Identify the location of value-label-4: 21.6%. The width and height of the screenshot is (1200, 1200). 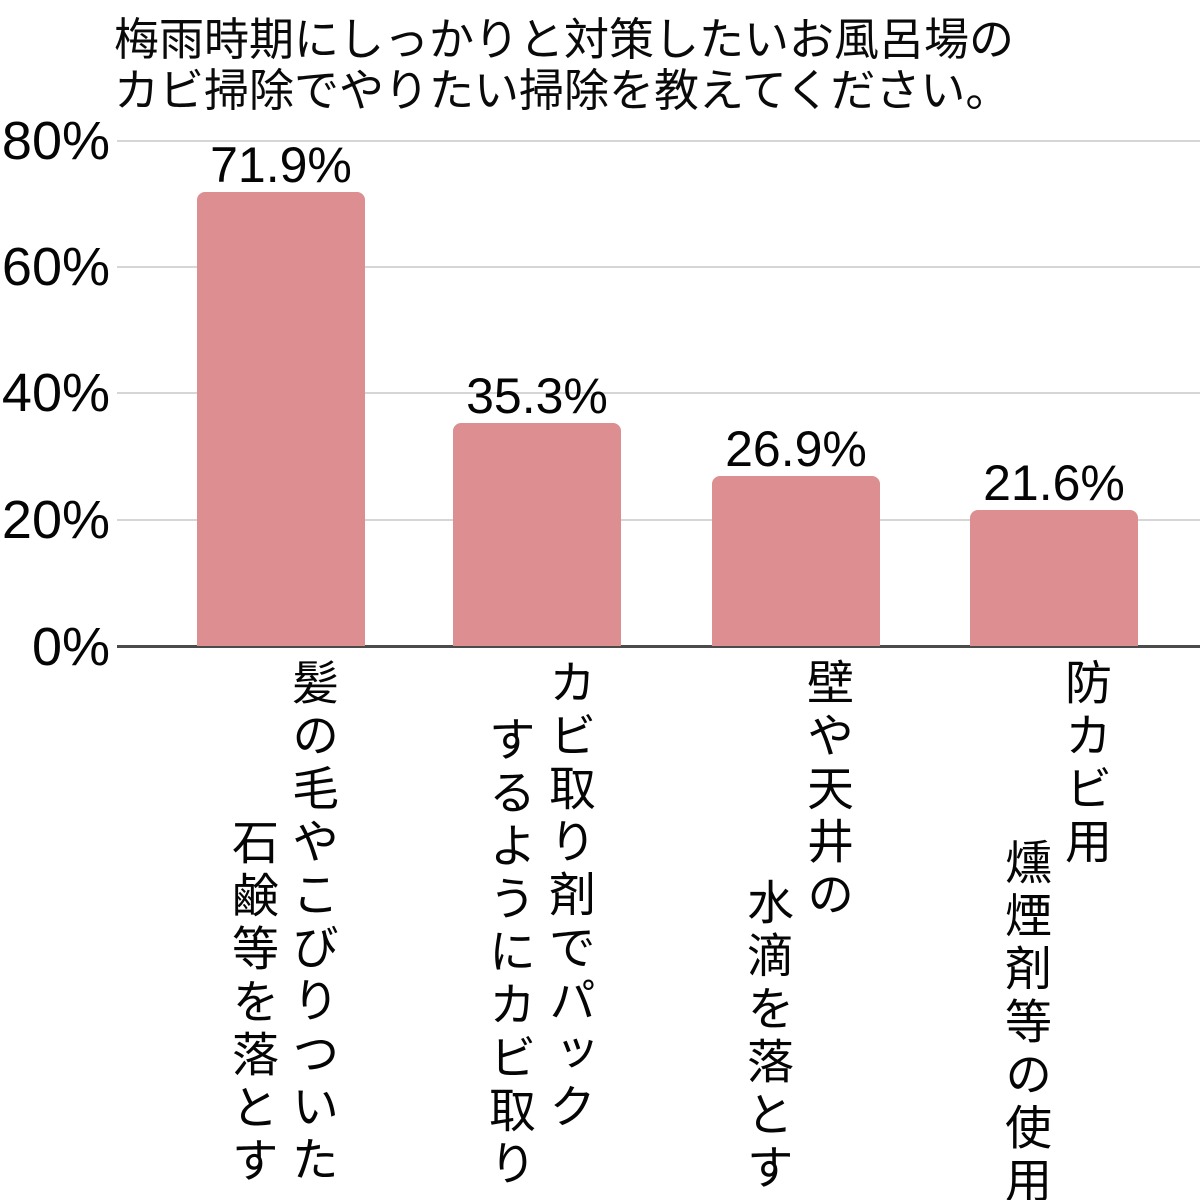
(1054, 483).